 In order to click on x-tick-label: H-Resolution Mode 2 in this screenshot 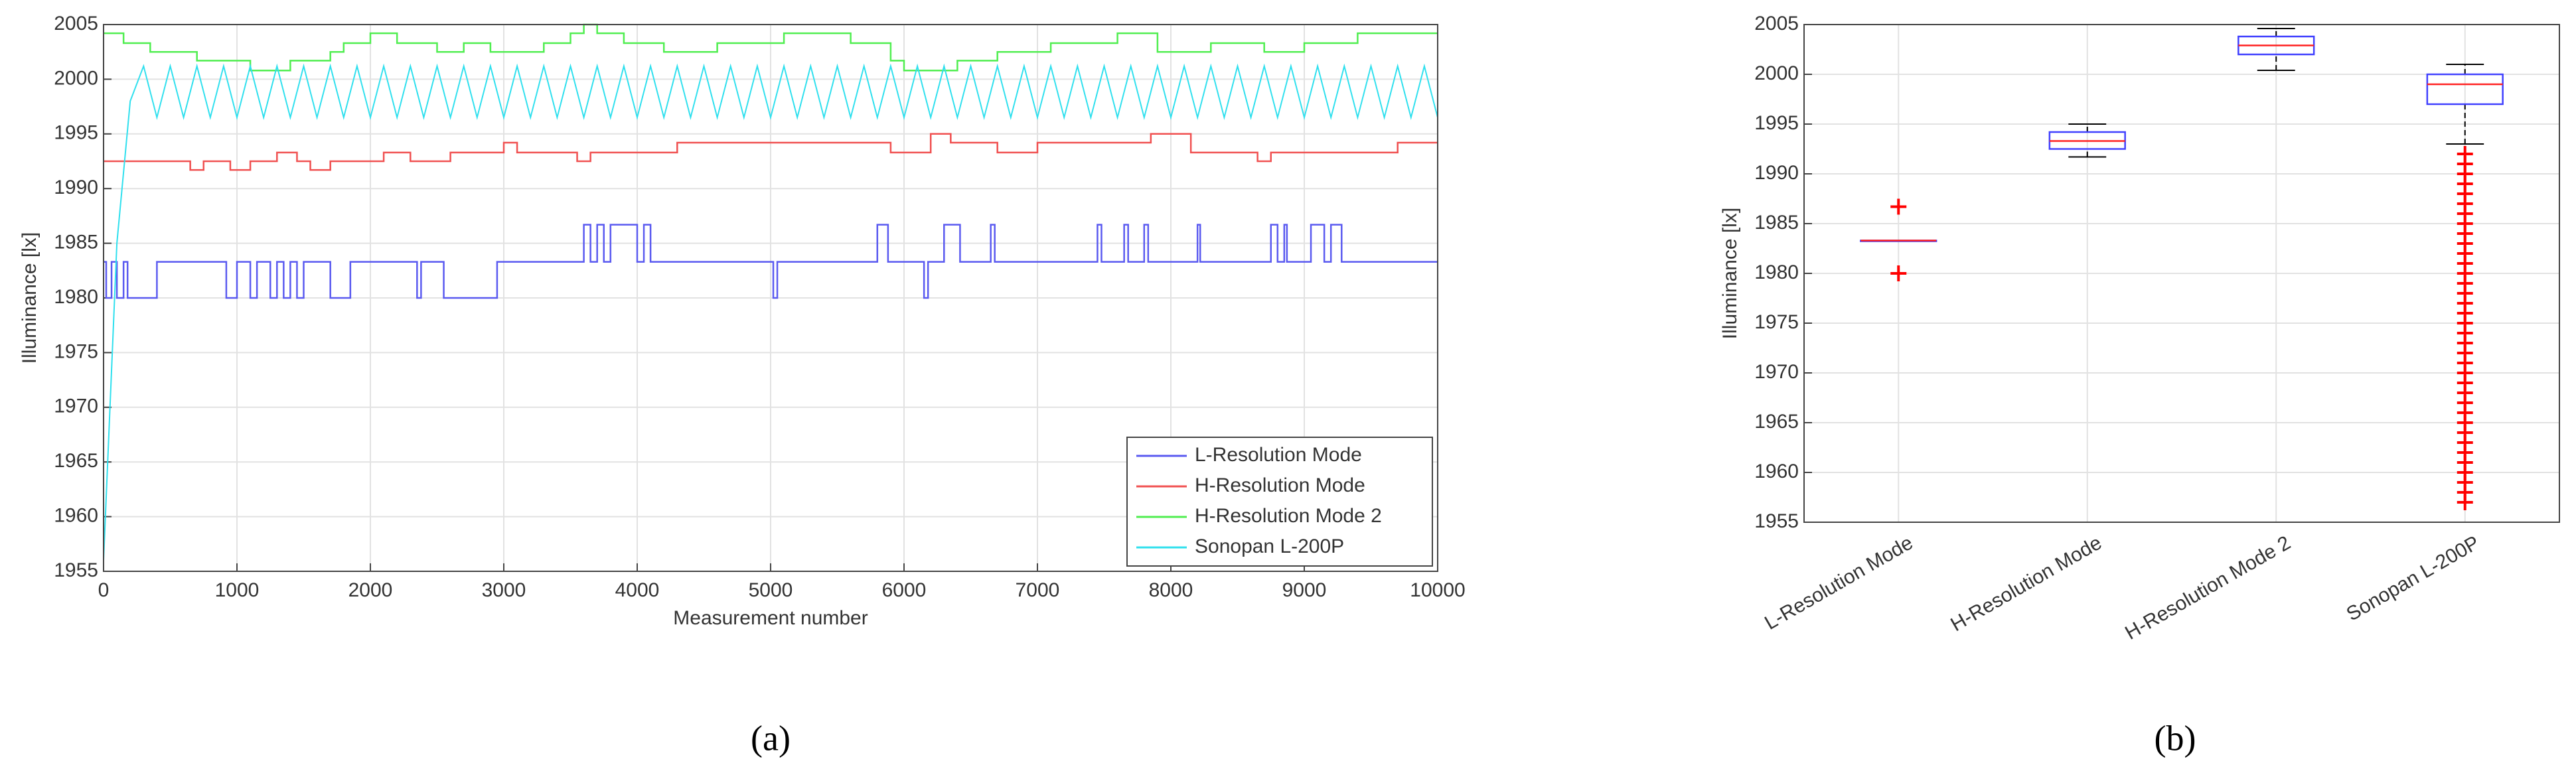, I will do `click(2208, 587)`.